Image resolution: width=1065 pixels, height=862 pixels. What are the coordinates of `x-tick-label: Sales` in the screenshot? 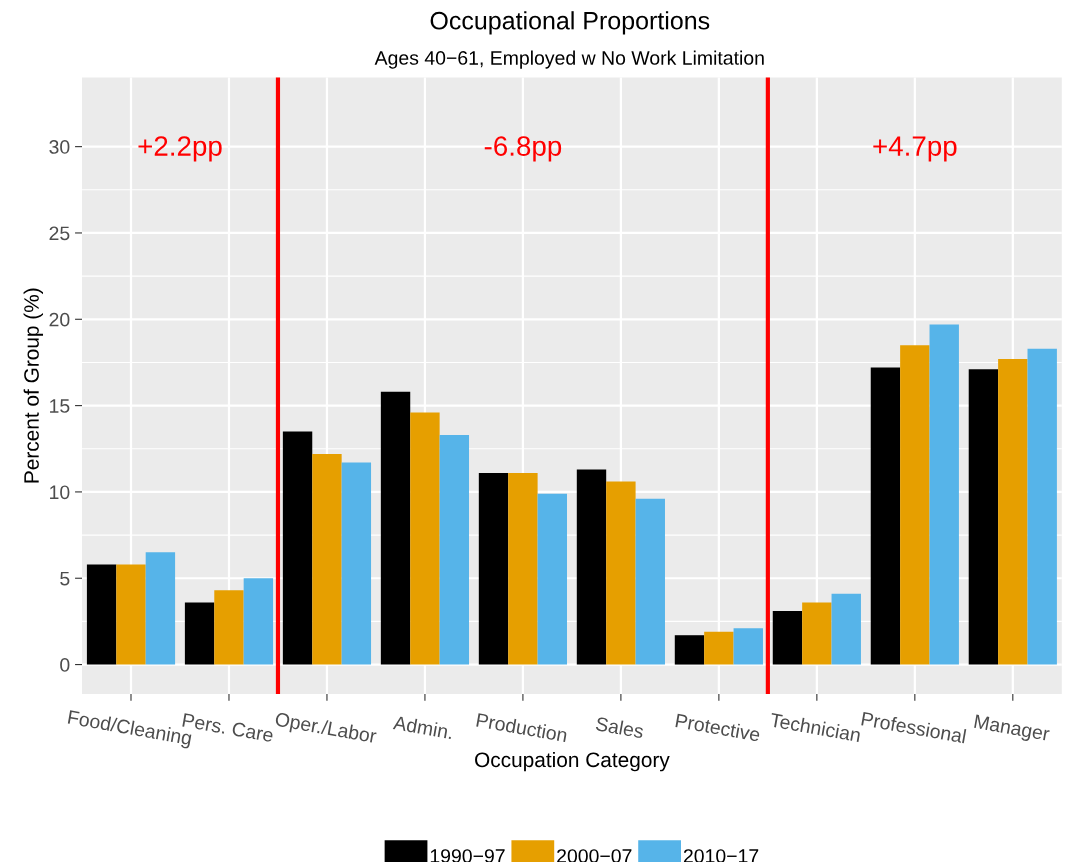 It's located at (620, 727).